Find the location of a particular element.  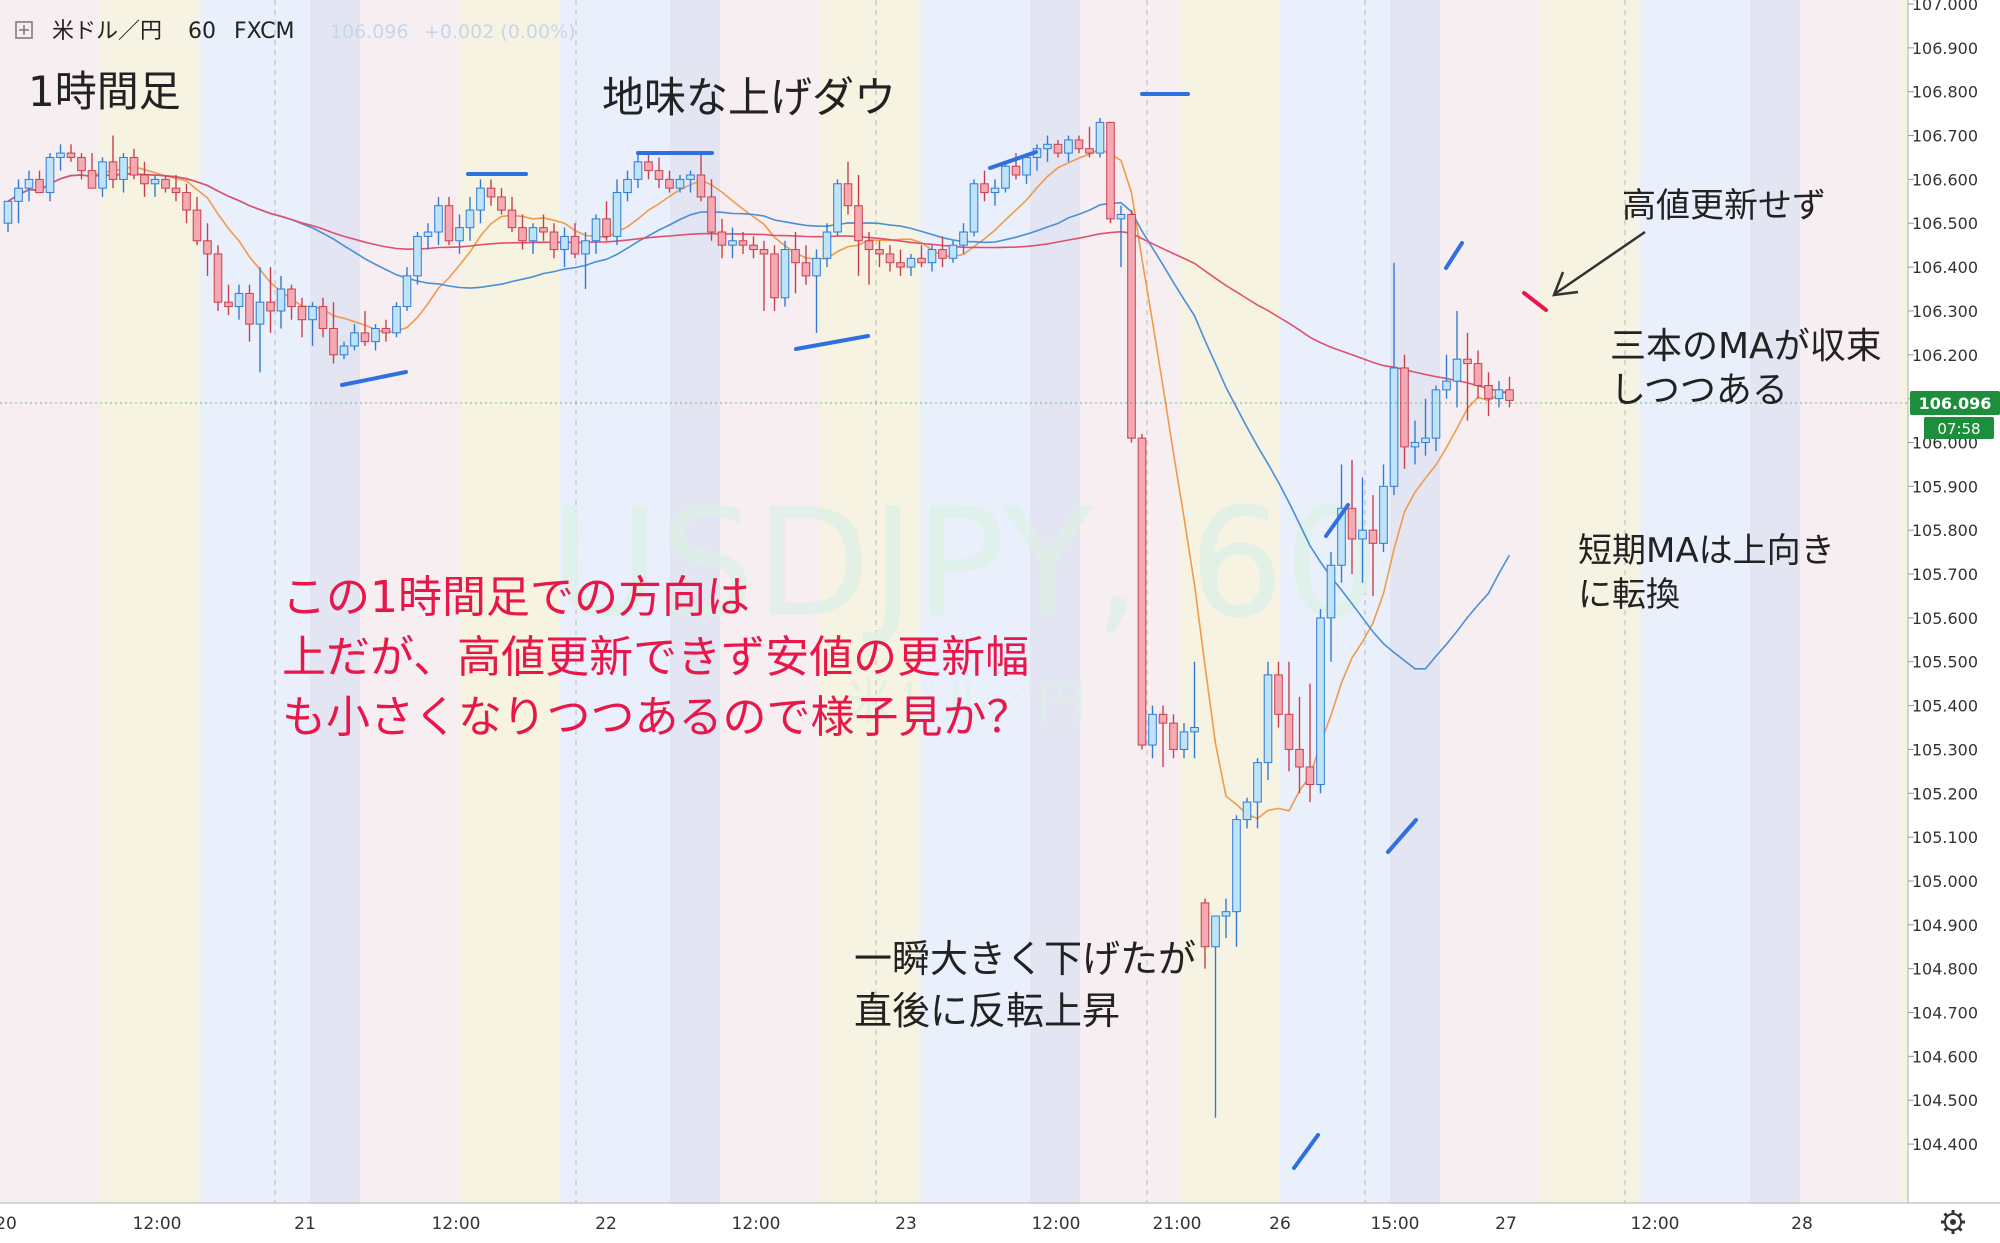

time-tick-label: 21:00 is located at coordinates (1177, 1224).